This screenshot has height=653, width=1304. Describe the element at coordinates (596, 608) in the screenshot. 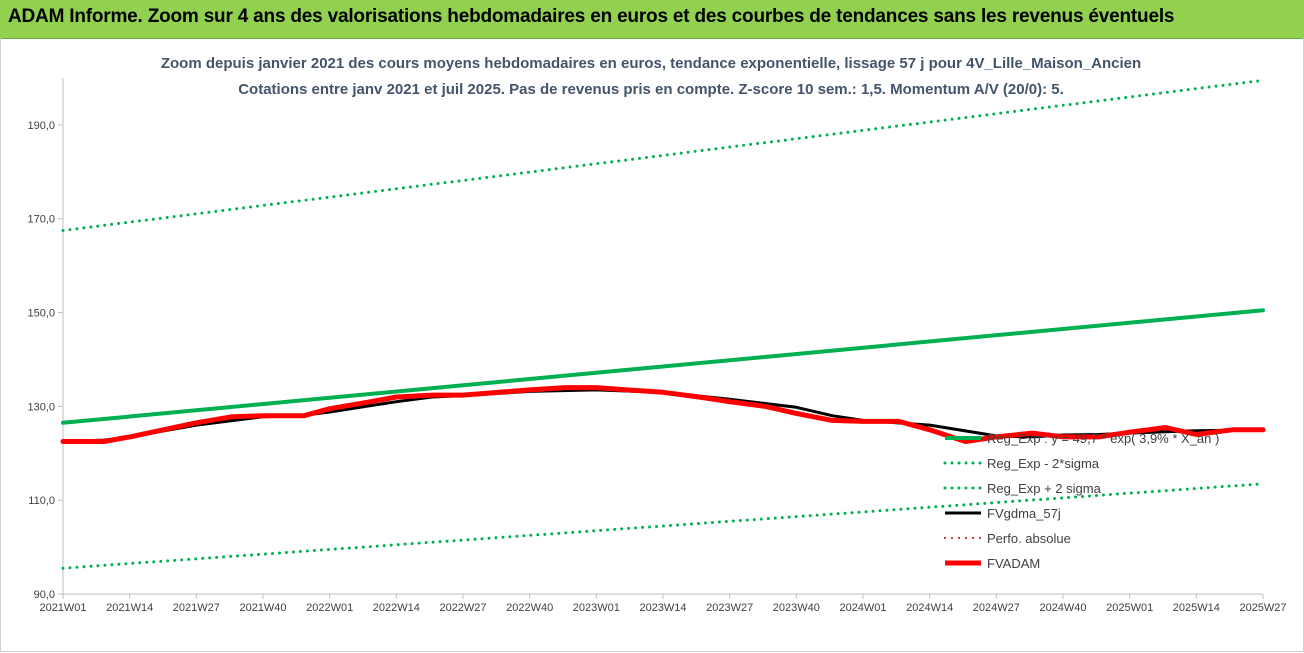

I see `x-tick-label: 2023W01` at that location.